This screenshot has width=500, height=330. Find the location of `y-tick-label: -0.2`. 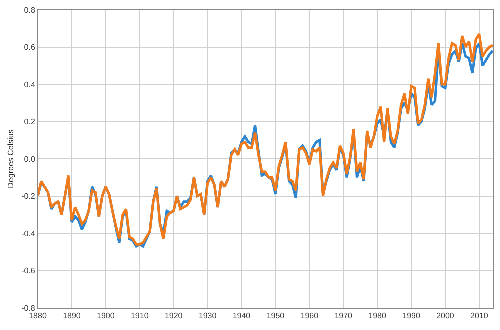

y-tick-label: -0.2 is located at coordinates (29, 197).